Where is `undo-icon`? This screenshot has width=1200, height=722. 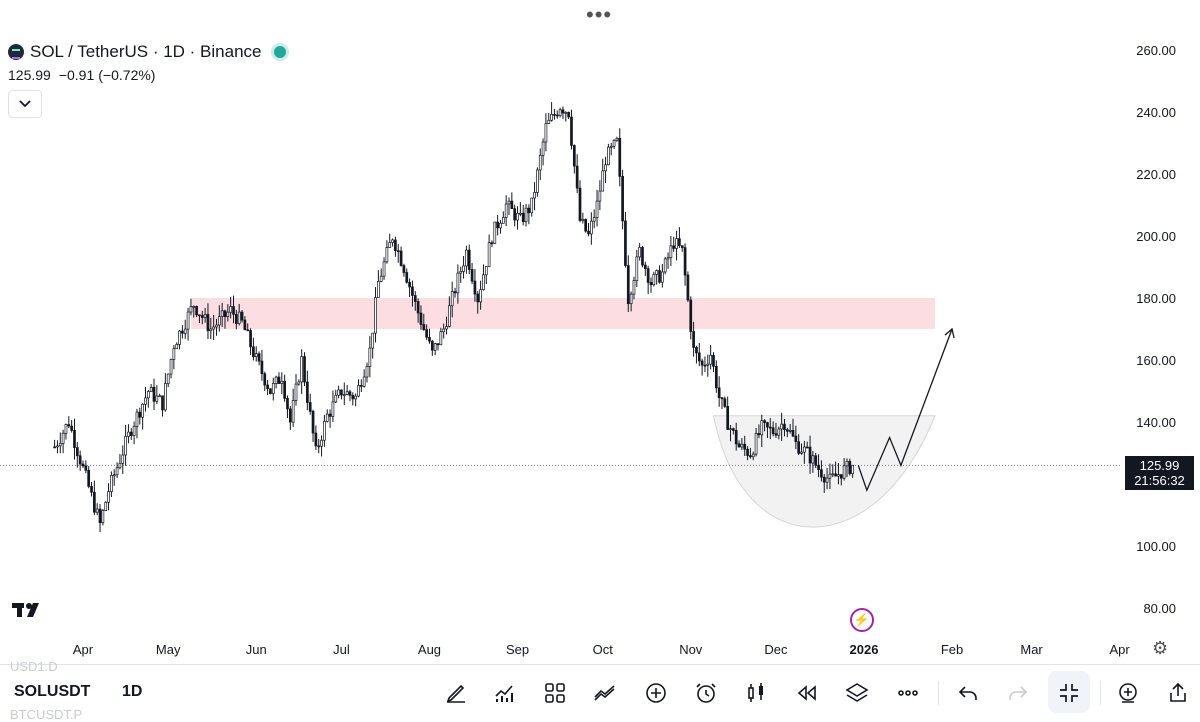
undo-icon is located at coordinates (968, 693).